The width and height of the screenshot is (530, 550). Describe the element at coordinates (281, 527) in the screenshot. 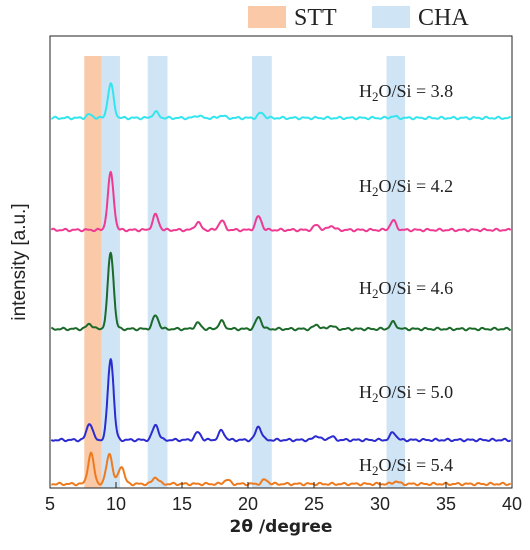

I see `x-axis-label: 2θ /degree` at that location.